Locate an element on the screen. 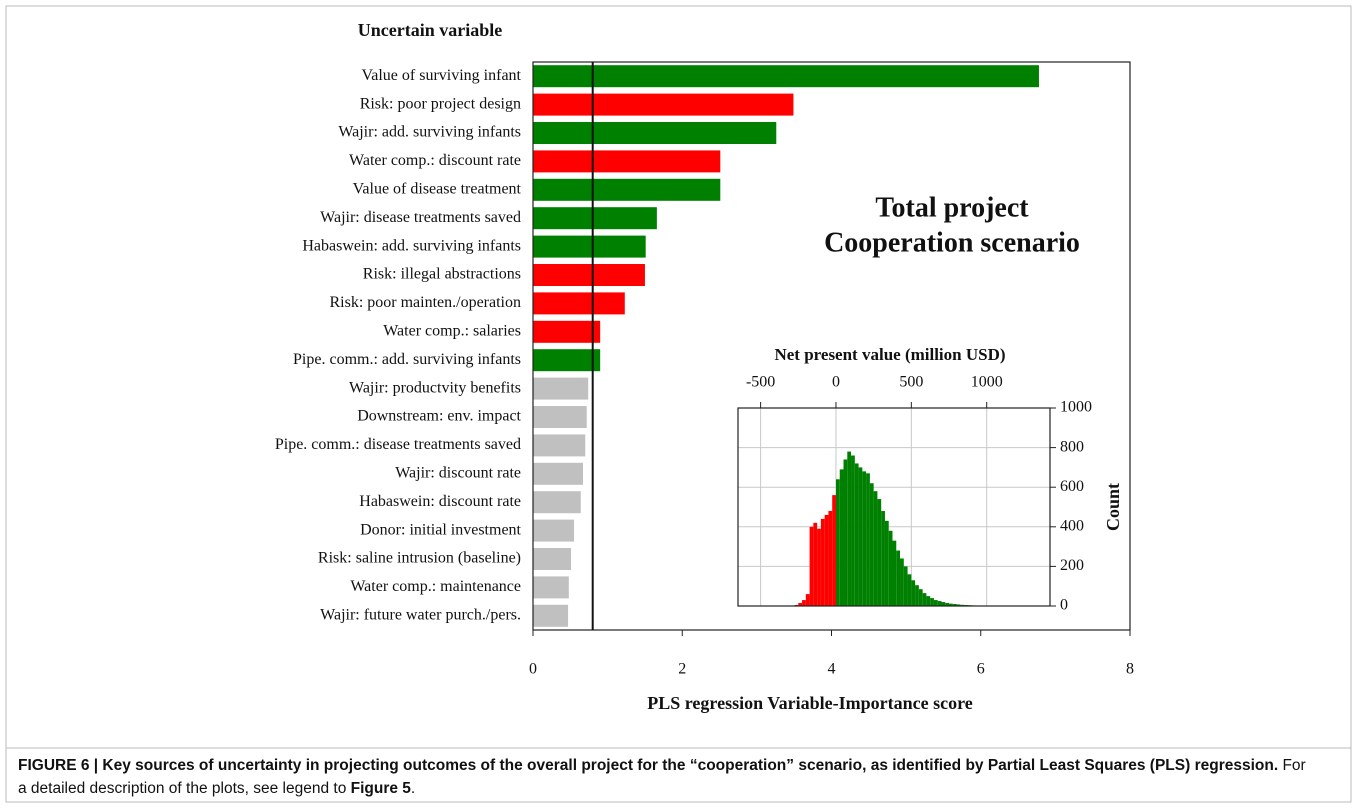 The width and height of the screenshot is (1357, 808). category-label: Risk: poor mainten./operation is located at coordinates (425, 302).